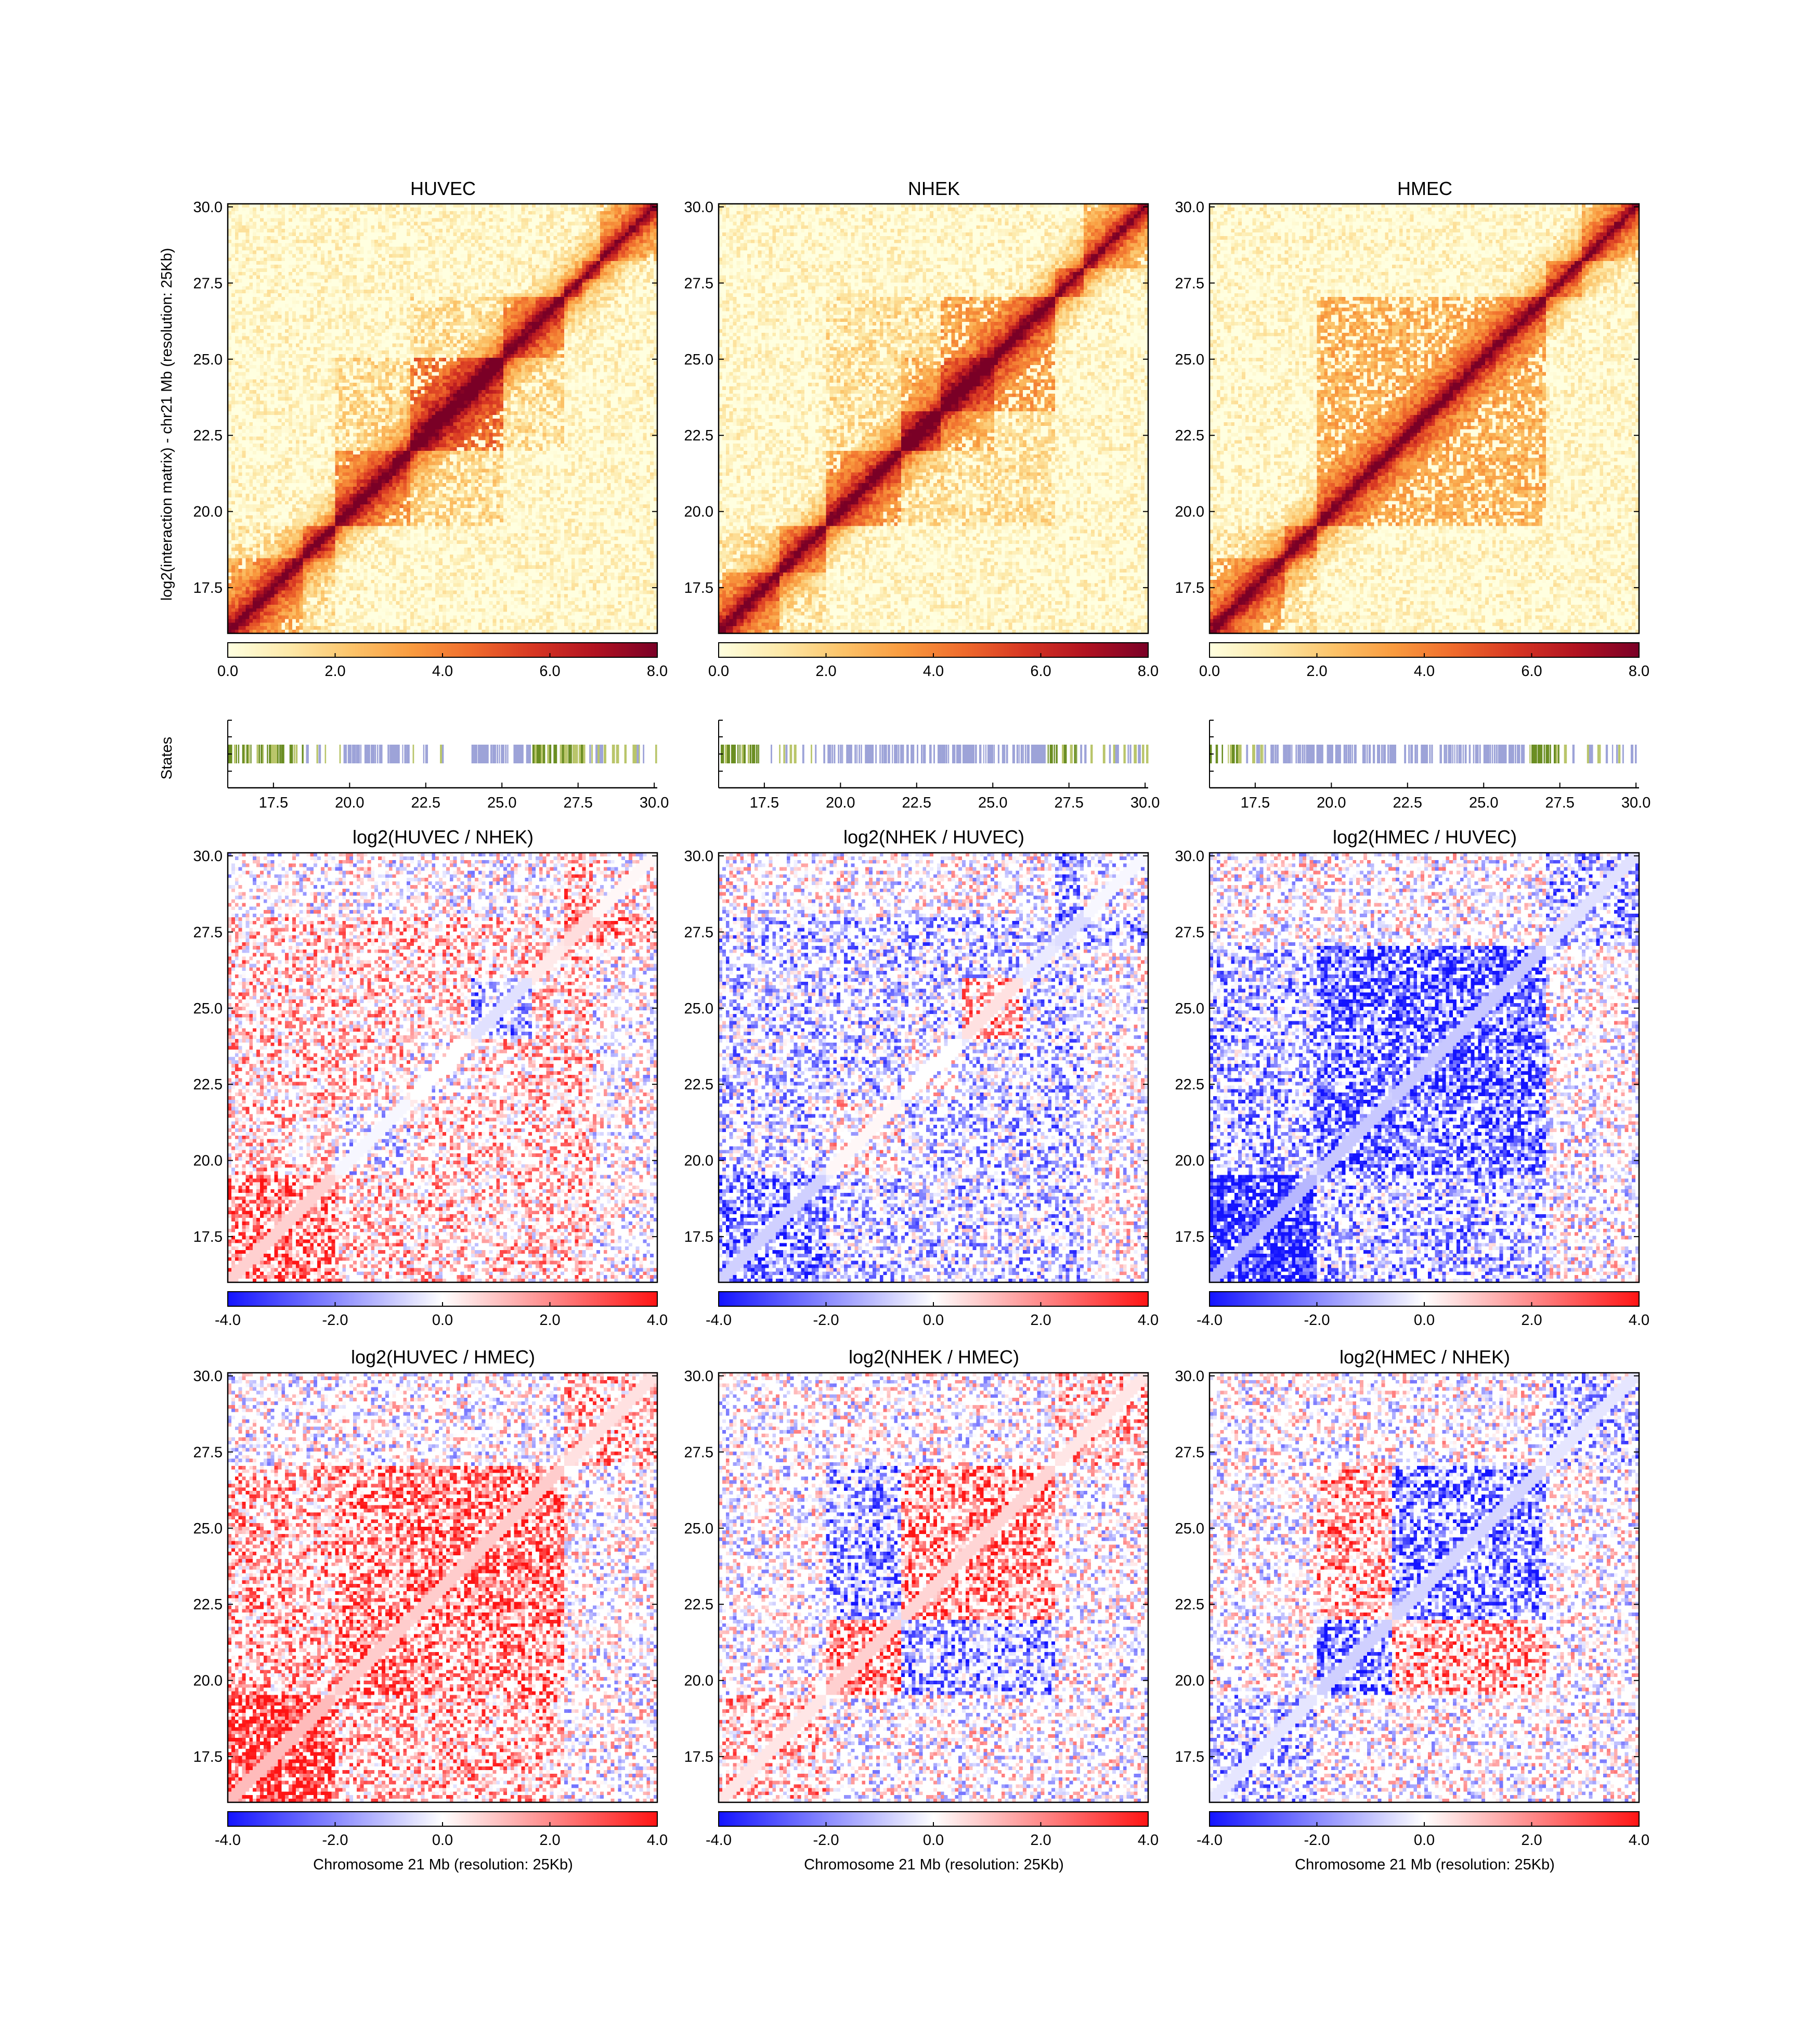 The width and height of the screenshot is (1820, 2028). What do you see at coordinates (1040, 671) in the screenshot?
I see `colorbar-tick-label: 6.0` at bounding box center [1040, 671].